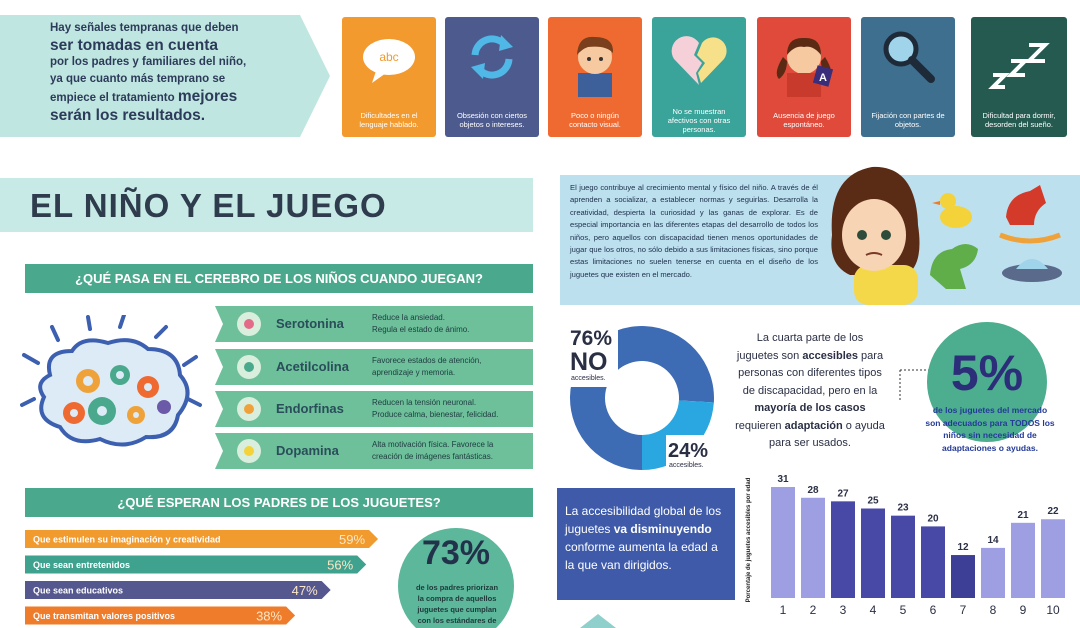 The height and width of the screenshot is (628, 1080). What do you see at coordinates (457, 587) in the screenshot?
I see `blob-line: de los padres priorizan` at bounding box center [457, 587].